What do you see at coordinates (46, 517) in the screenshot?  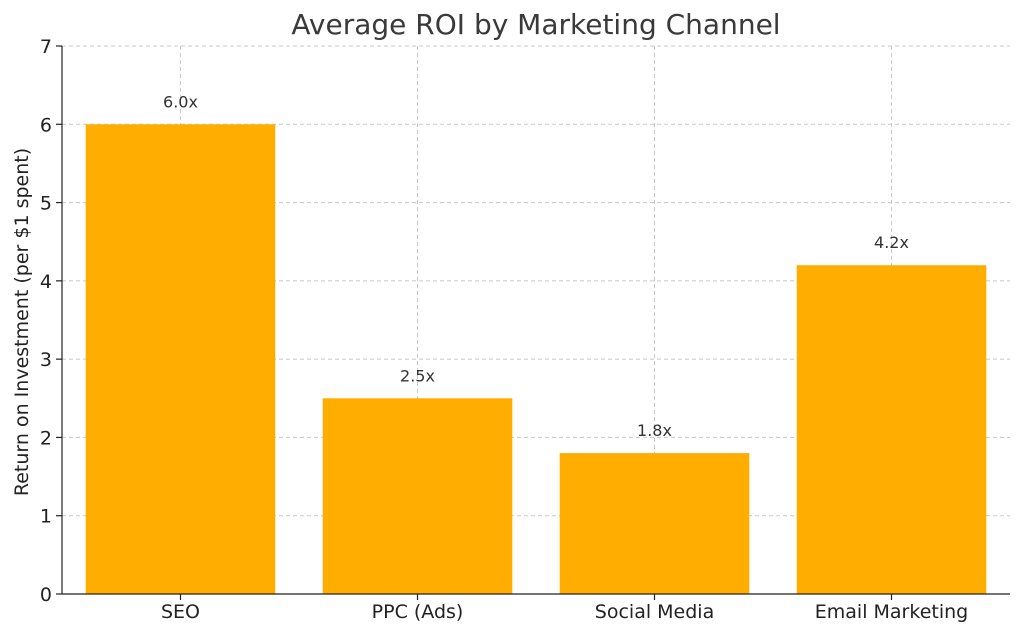 I see `y-tick-label: 1` at bounding box center [46, 517].